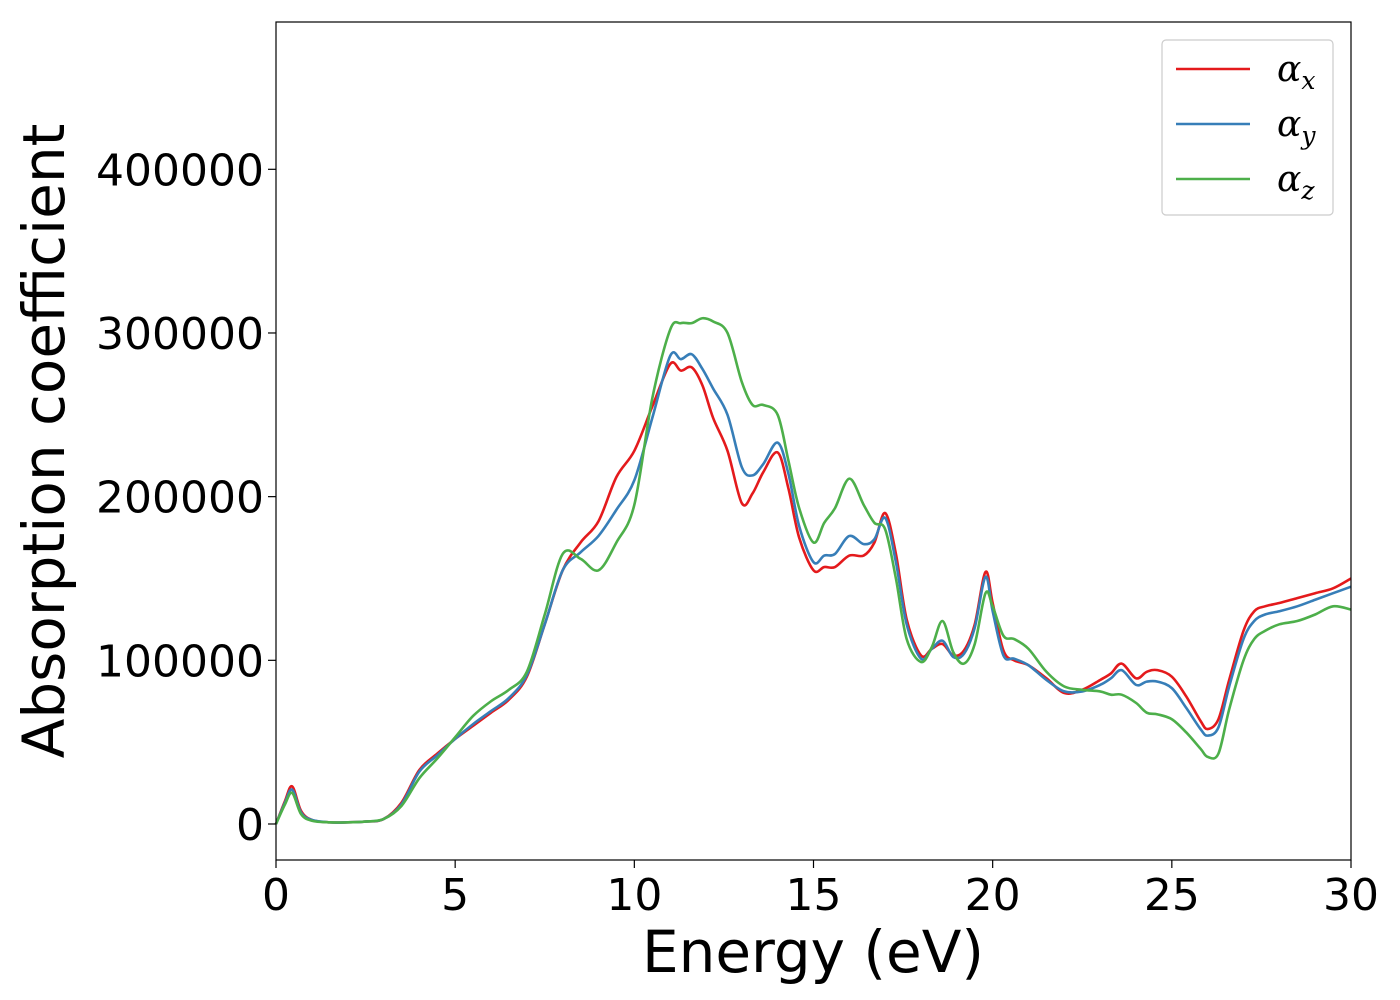 The height and width of the screenshot is (1000, 1400). I want to click on y-tick-label: 400000, so click(180, 170).